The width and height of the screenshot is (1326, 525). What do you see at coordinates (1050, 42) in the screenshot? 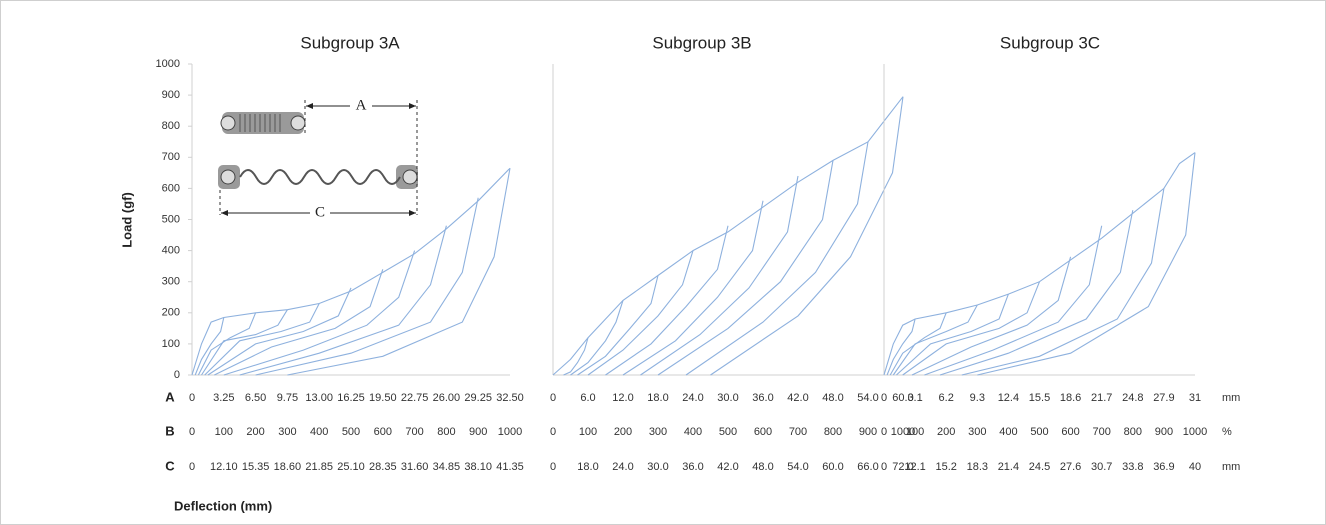
I see `panel-title: Subgroup 3C` at bounding box center [1050, 42].